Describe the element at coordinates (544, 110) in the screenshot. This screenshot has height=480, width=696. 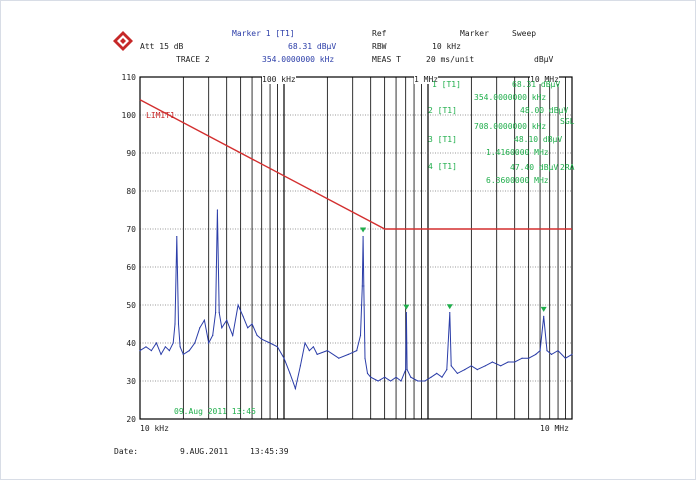
I see `m2-level: 48.00 dBµV` at that location.